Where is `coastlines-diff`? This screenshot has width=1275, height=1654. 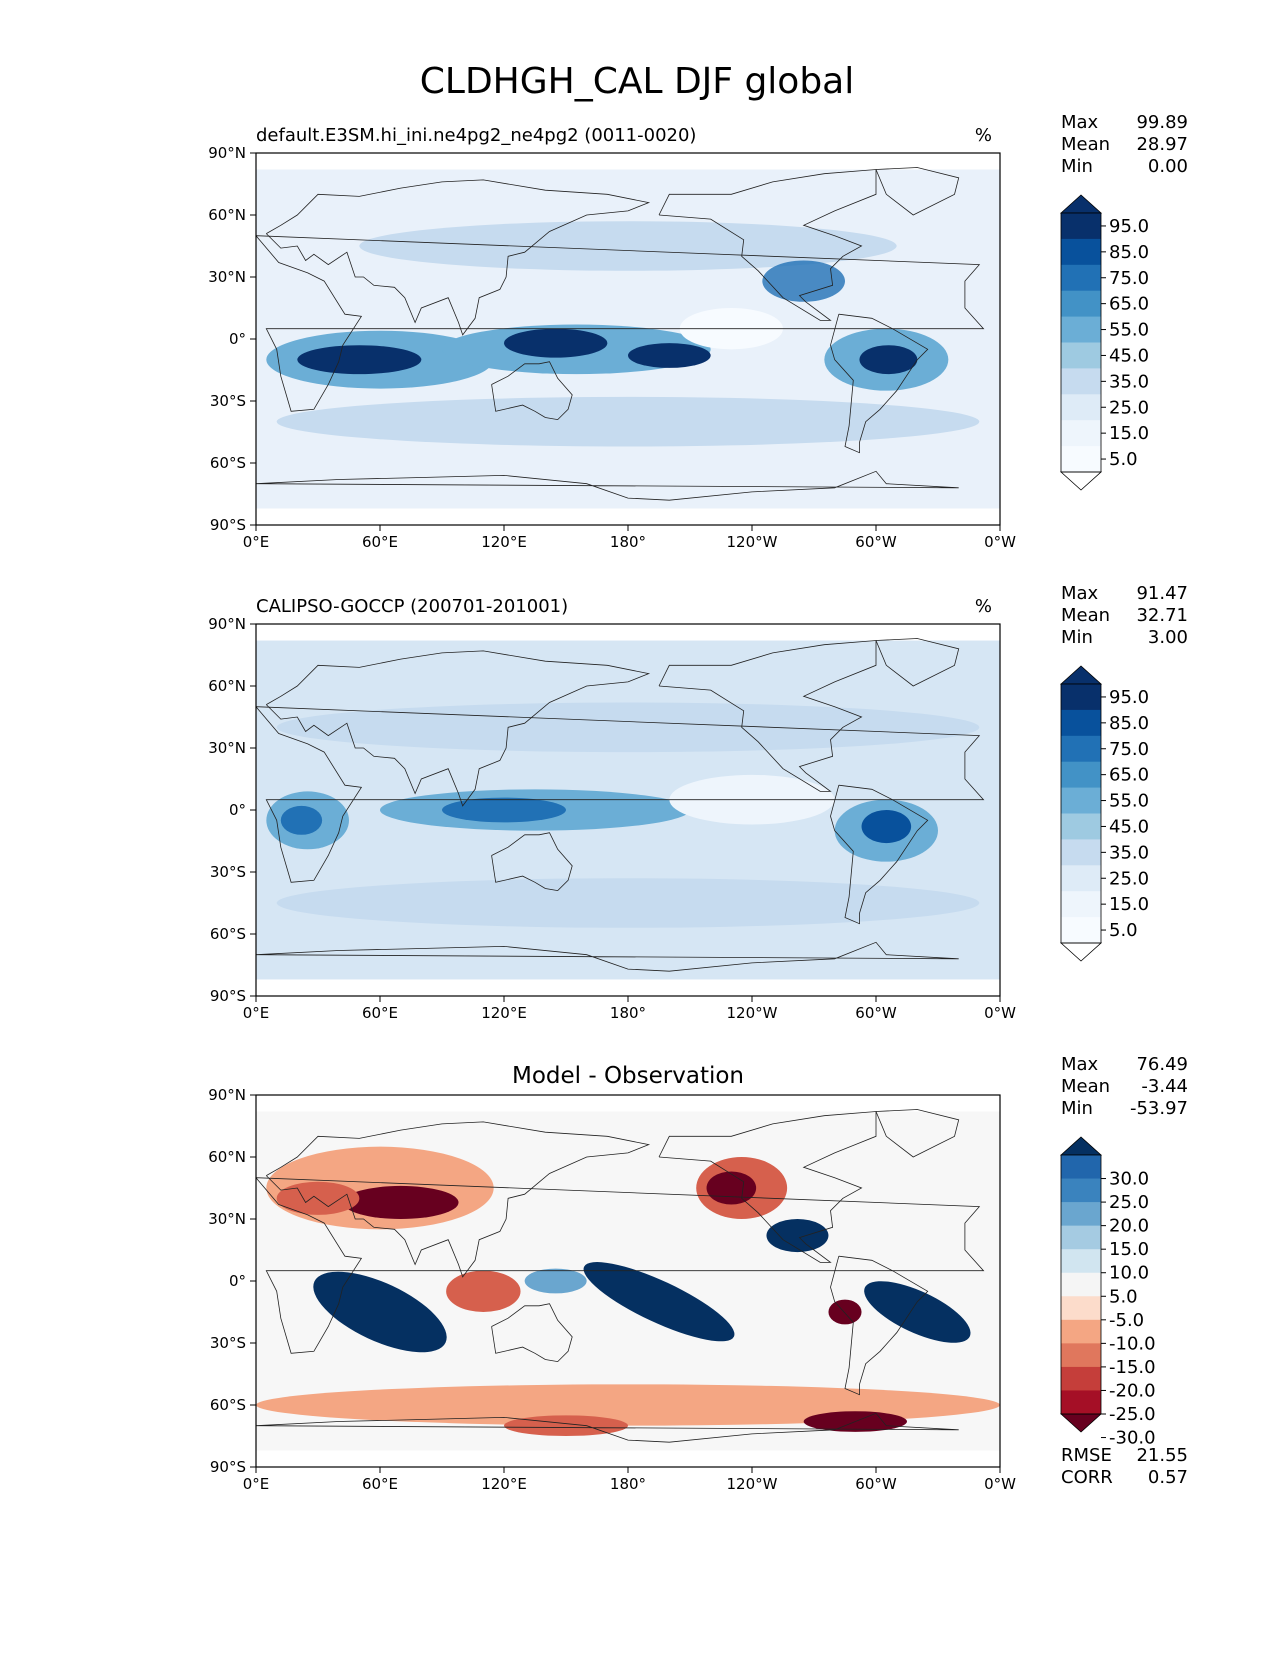
coastlines-diff is located at coordinates (620, 1276).